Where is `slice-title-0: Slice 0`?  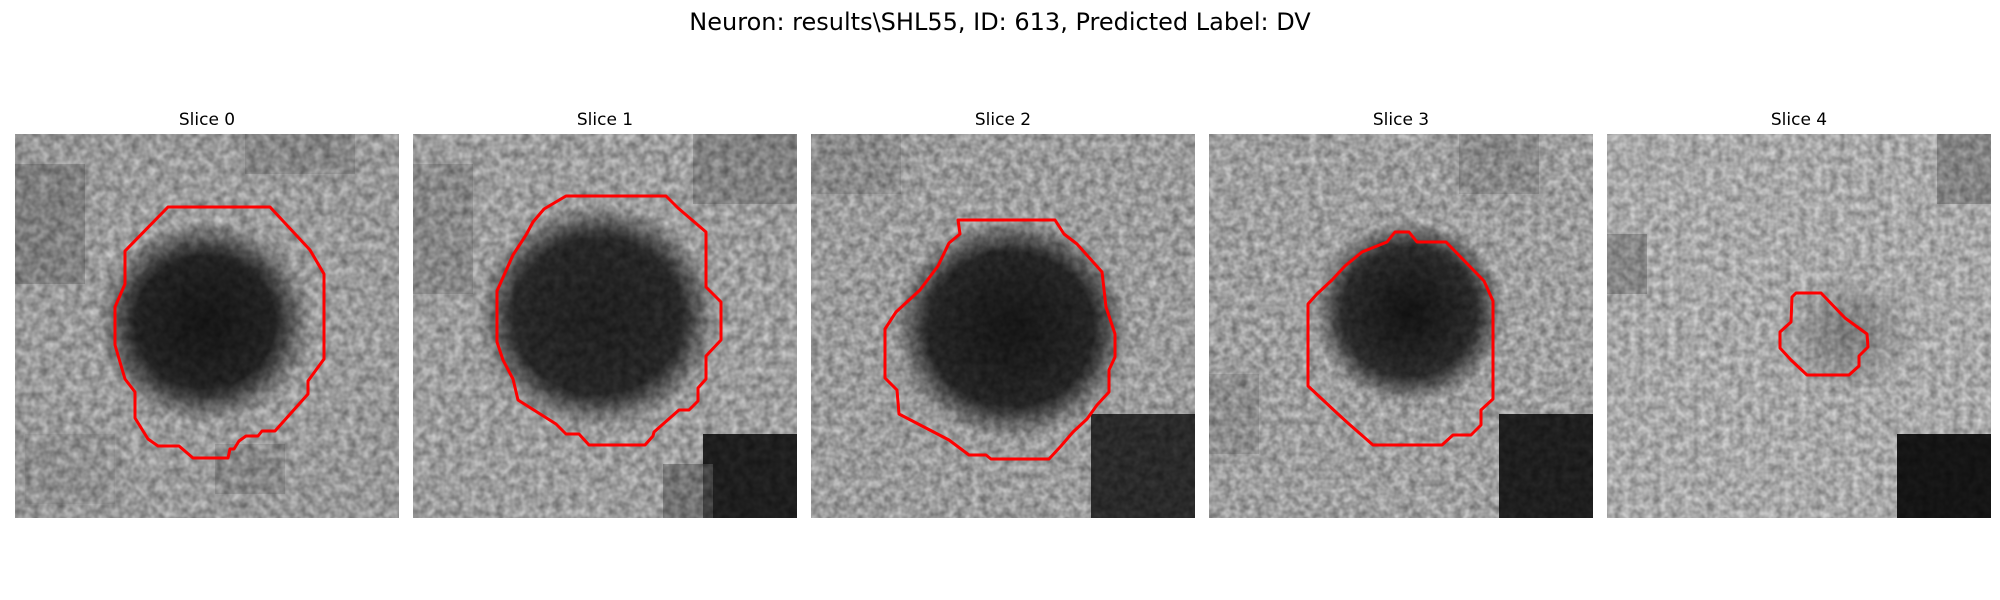
slice-title-0: Slice 0 is located at coordinates (207, 120).